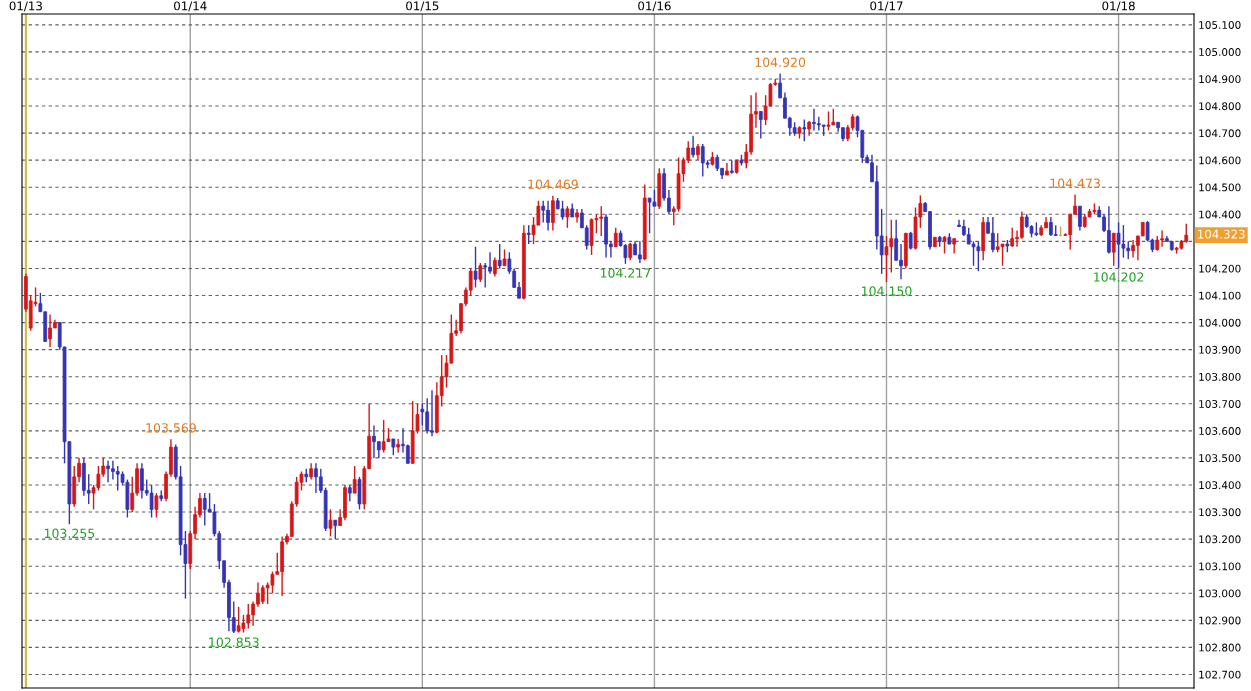 This screenshot has width=1251, height=691. Describe the element at coordinates (190, 6) in the screenshot. I see `x-tick-label: 01/14` at that location.